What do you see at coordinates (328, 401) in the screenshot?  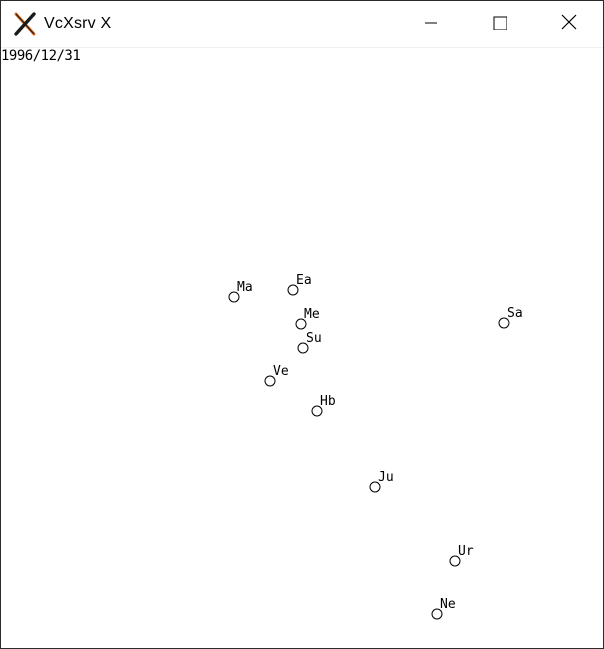 I see `body-label: Hb` at bounding box center [328, 401].